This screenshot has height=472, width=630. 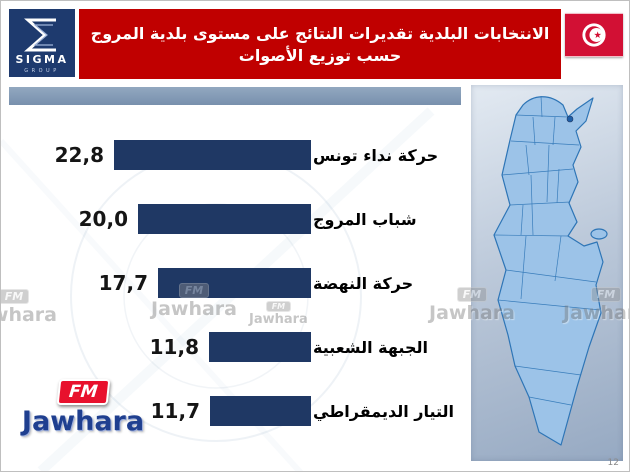 What do you see at coordinates (41, 71) in the screenshot?
I see `sigma-sub-wordmark: GROUP` at bounding box center [41, 71].